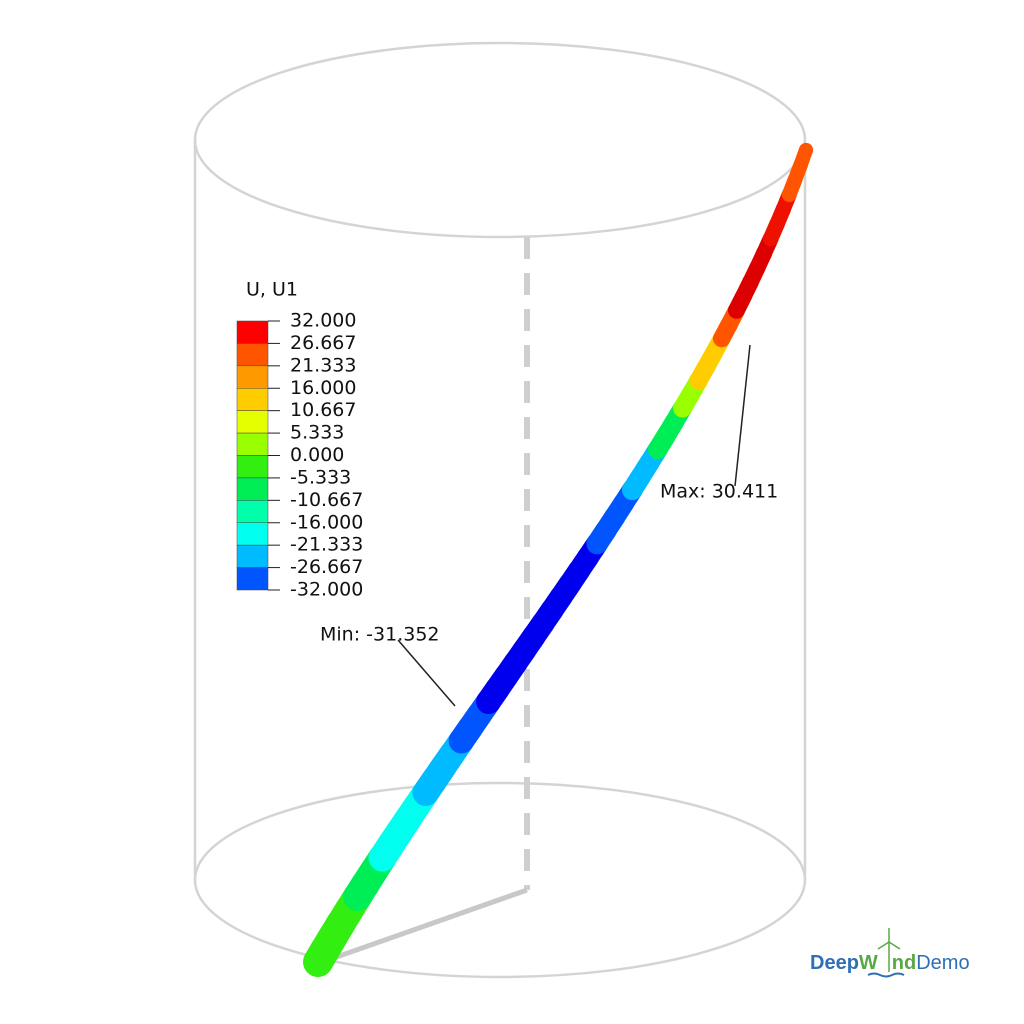  I want to click on legend-label: 16.000, so click(323, 388).